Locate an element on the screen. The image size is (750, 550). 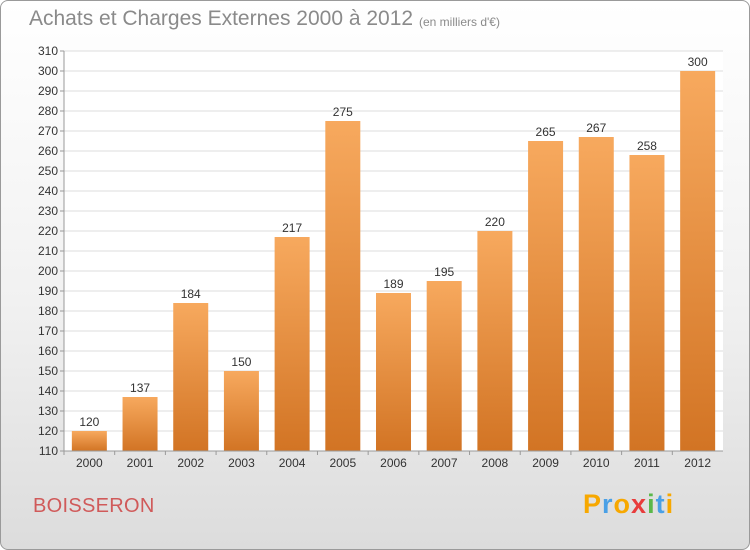
bar-2001 is located at coordinates (140, 424).